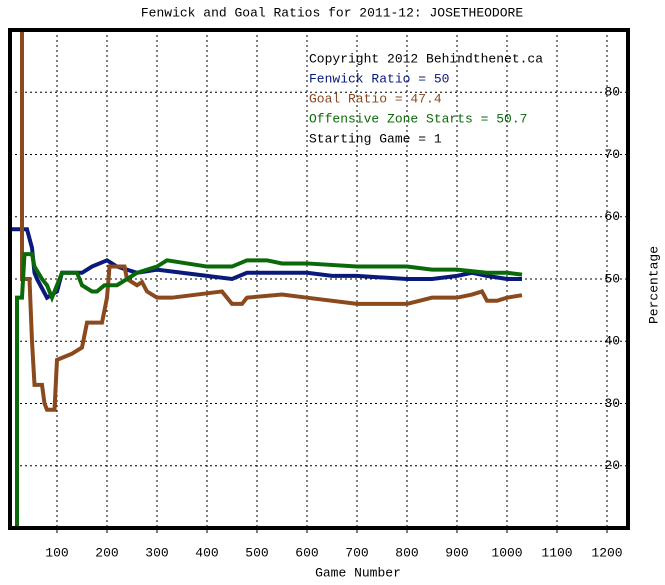  I want to click on y-tick-label: 20, so click(612, 465).